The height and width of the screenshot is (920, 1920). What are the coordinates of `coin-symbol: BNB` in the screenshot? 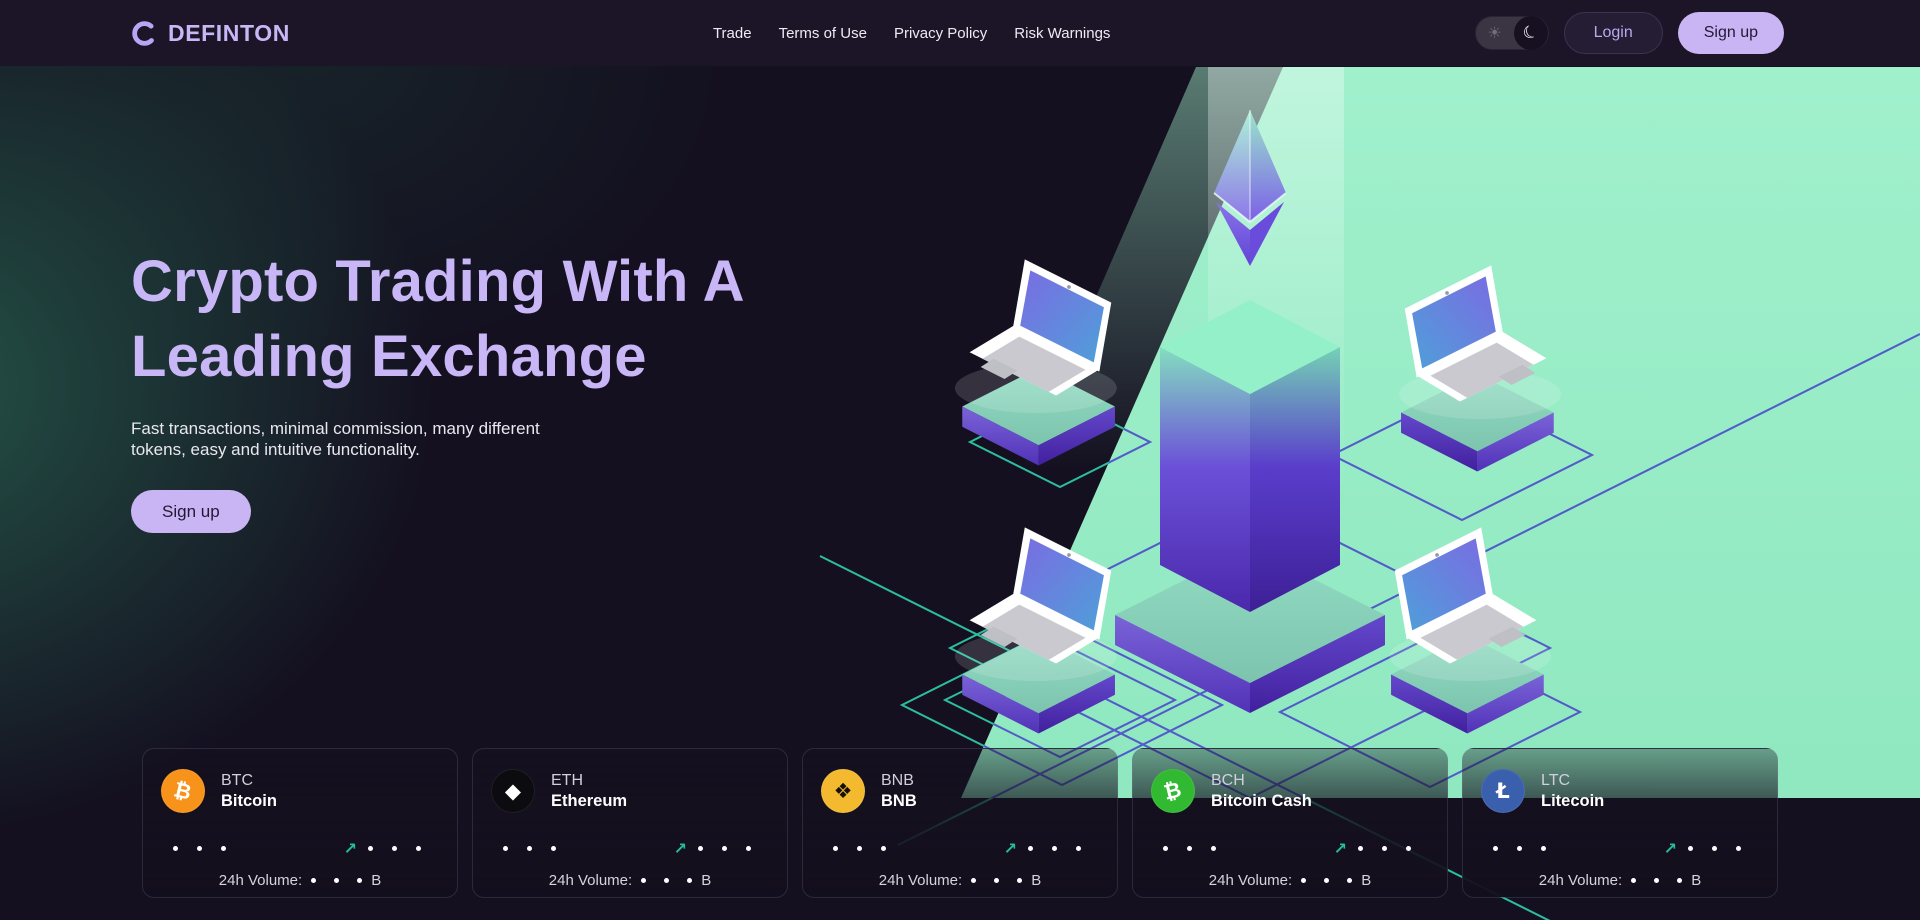 It's located at (897, 780).